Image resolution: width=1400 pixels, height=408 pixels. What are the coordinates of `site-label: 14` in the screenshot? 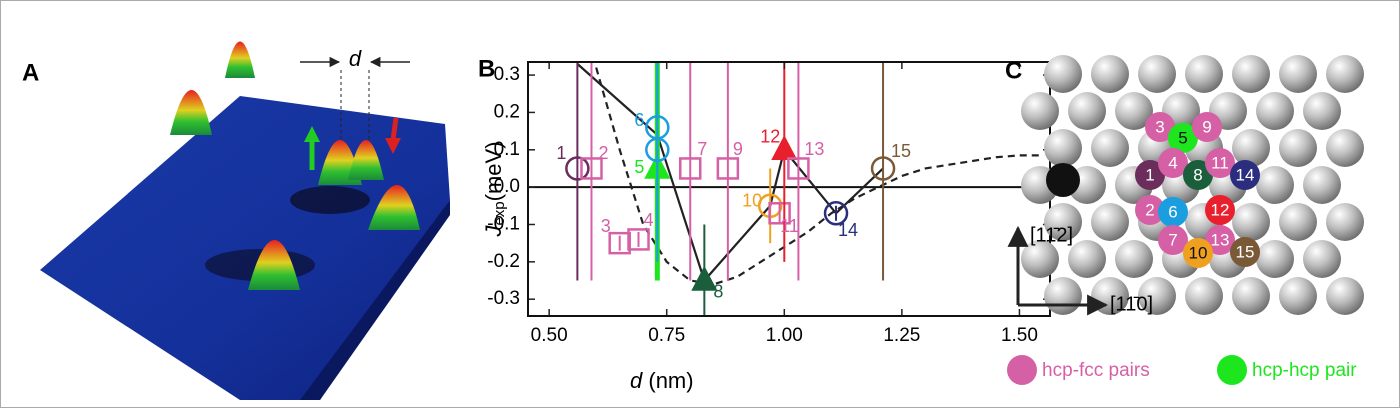 It's located at (1245, 174).